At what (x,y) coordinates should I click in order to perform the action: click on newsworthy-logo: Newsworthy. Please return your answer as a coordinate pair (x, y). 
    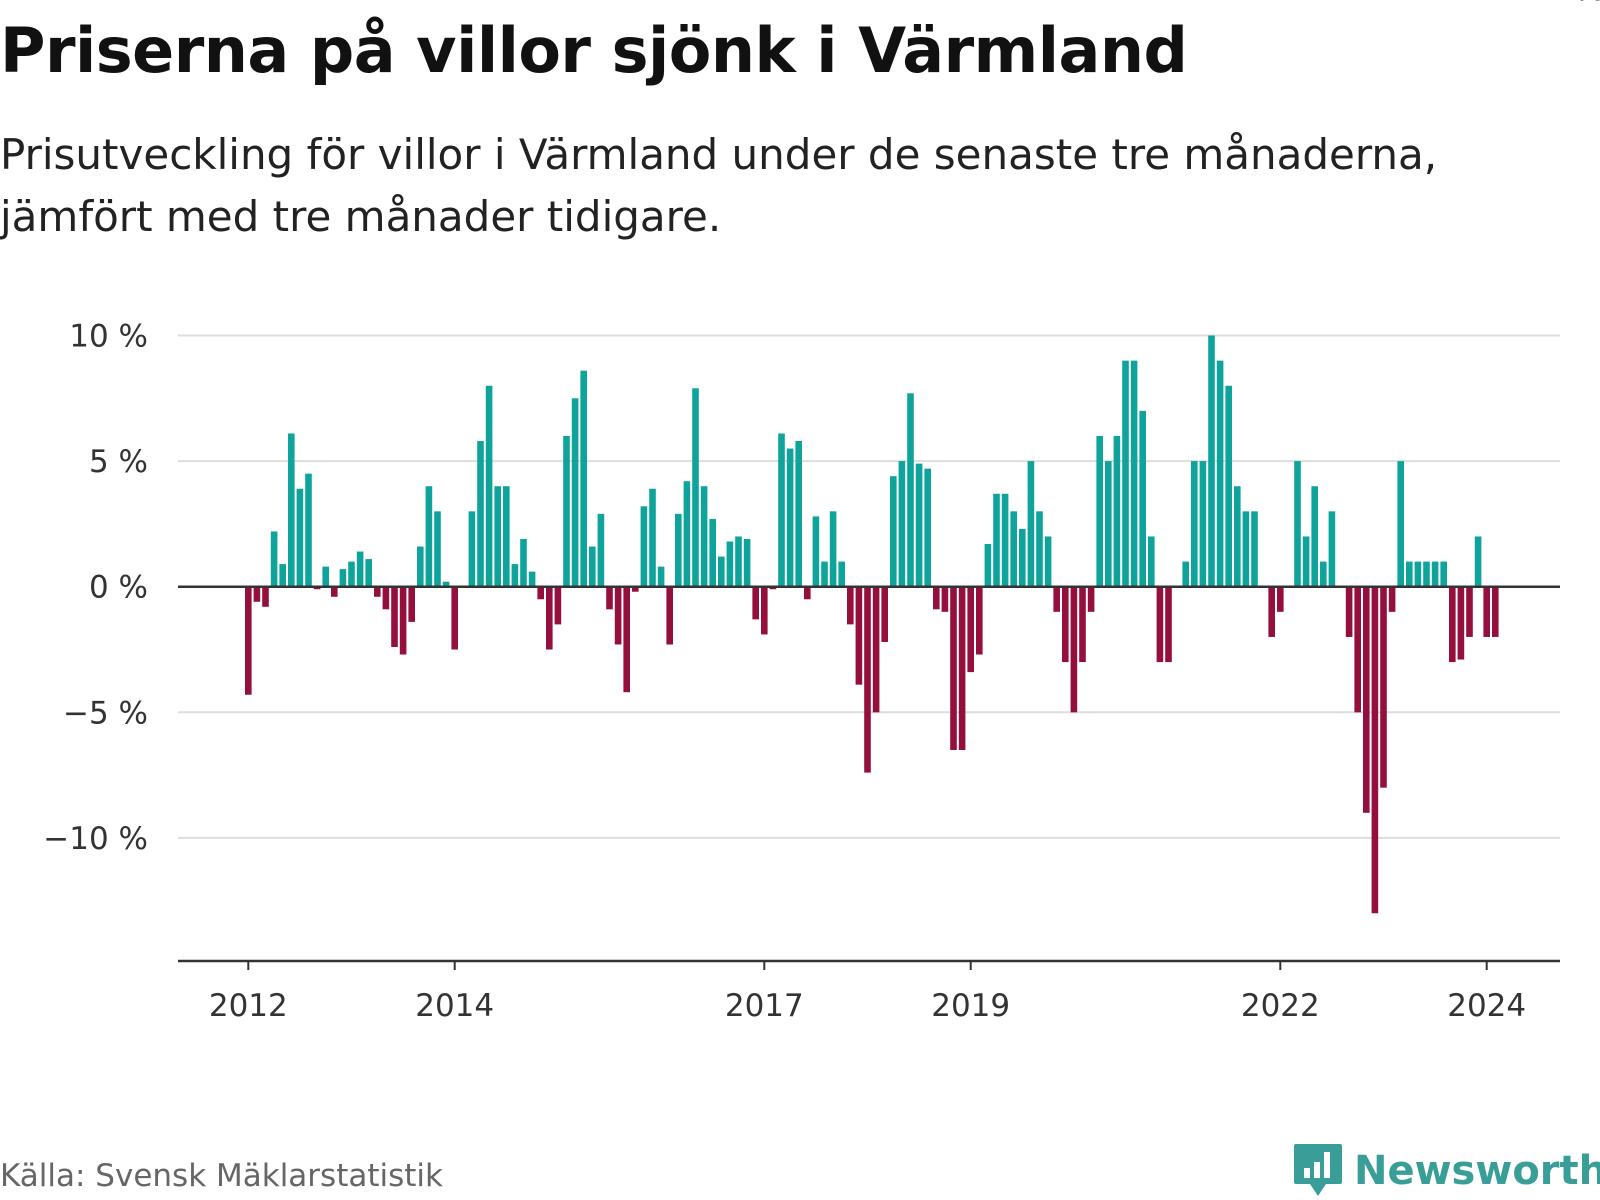
    Looking at the image, I should click on (1446, 1171).